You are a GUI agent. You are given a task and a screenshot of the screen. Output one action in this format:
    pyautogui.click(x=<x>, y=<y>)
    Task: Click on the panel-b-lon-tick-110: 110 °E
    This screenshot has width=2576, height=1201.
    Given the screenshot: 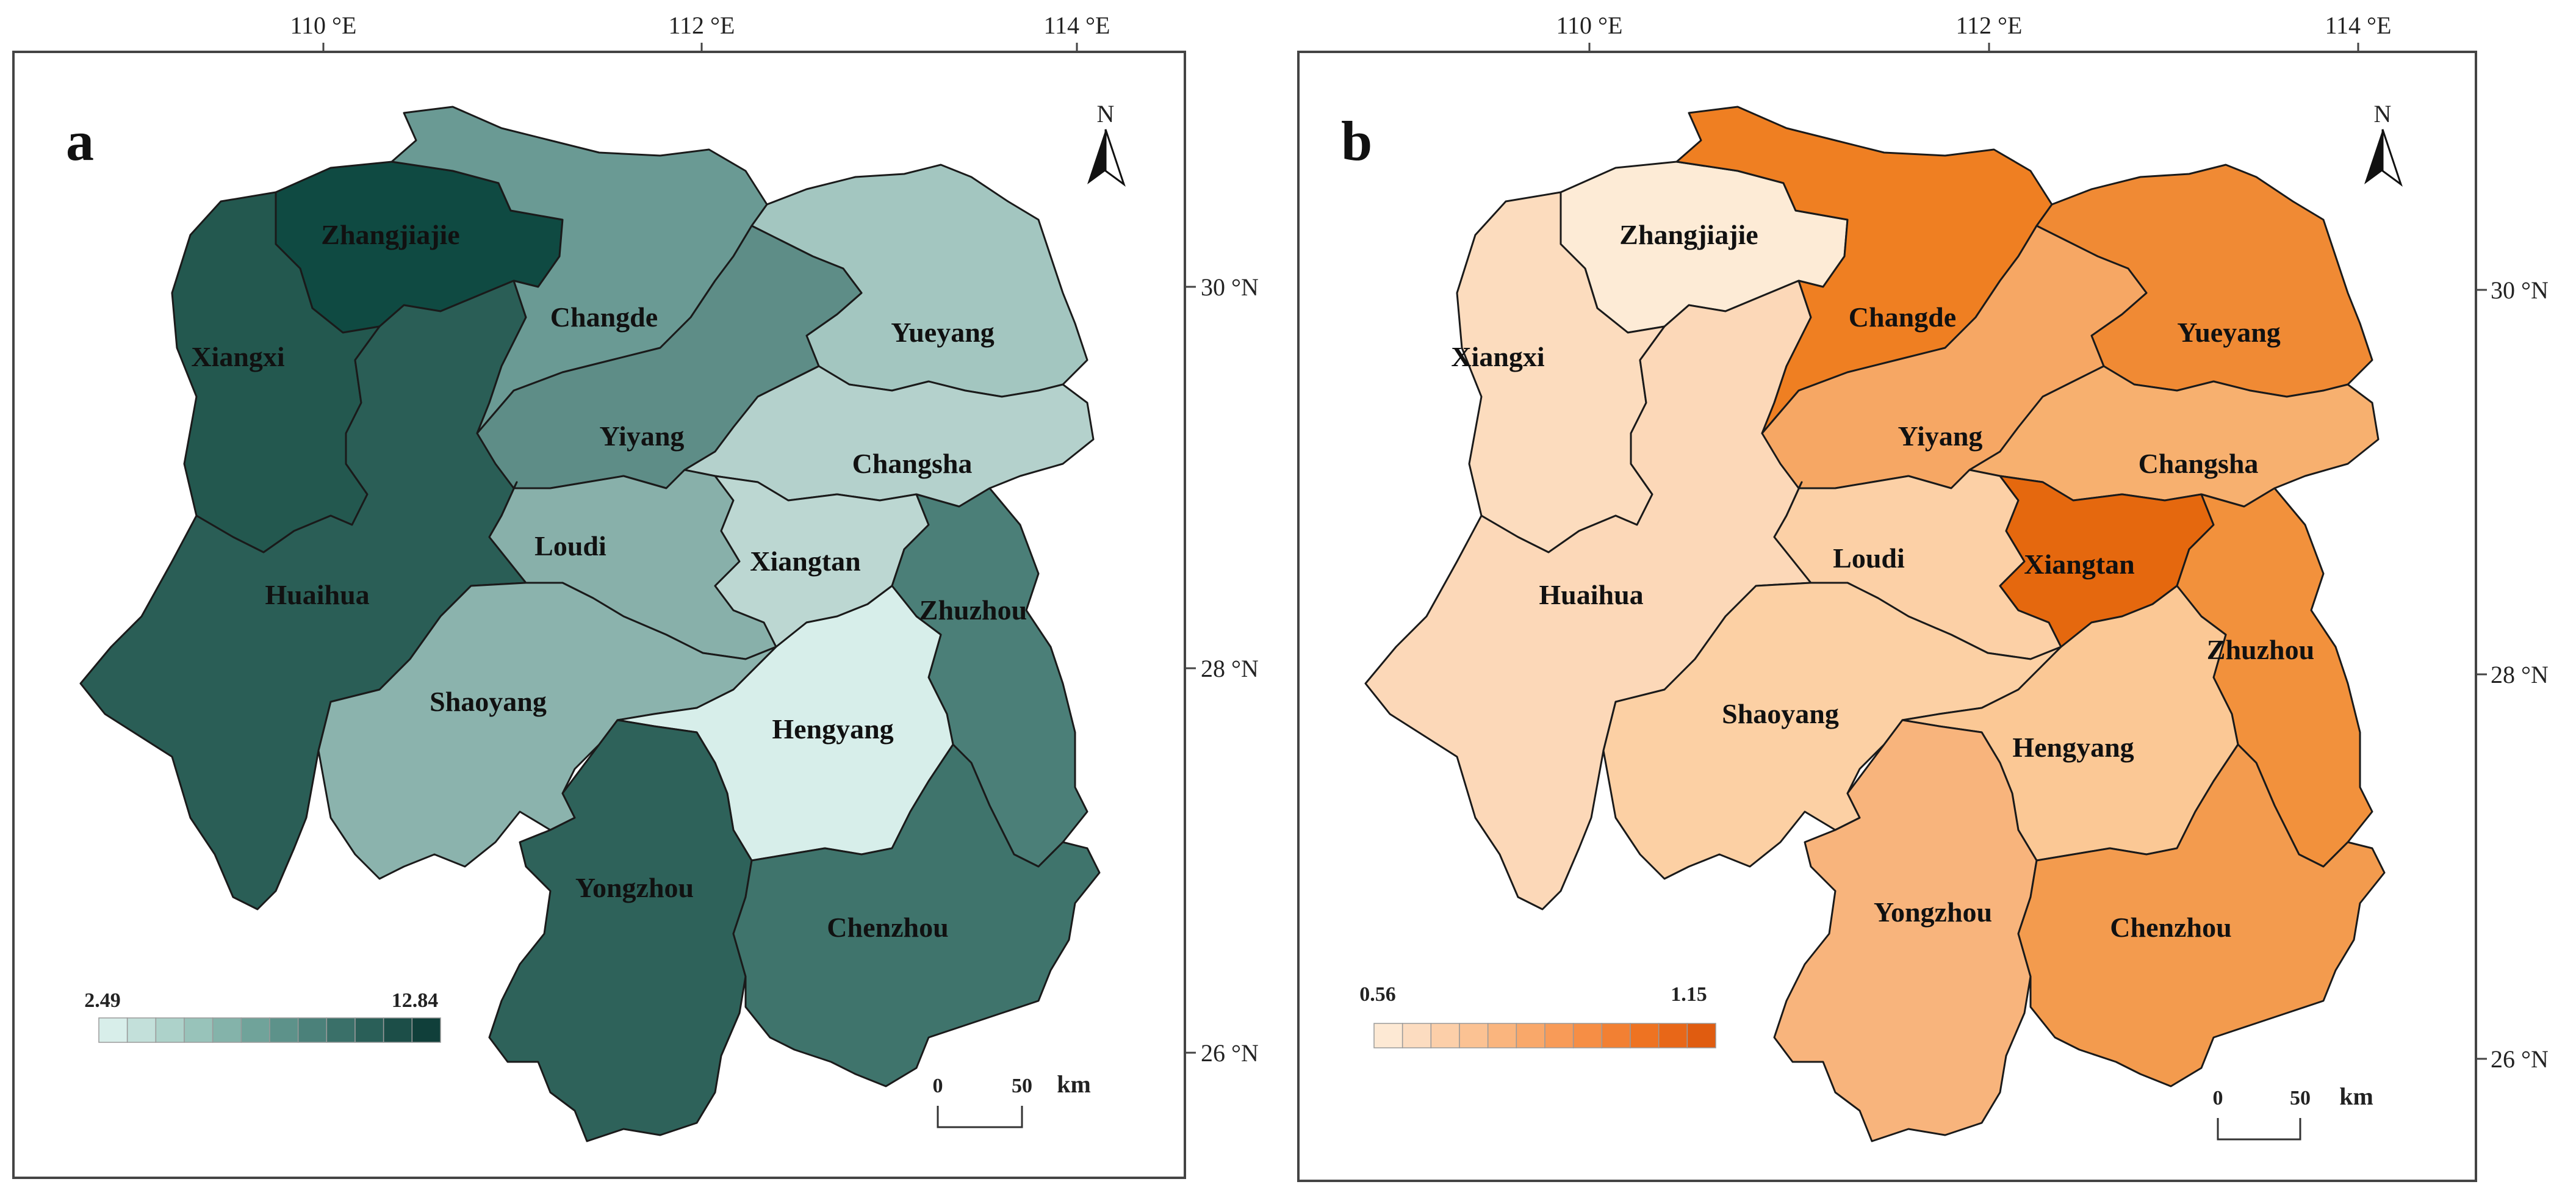 What is the action you would take?
    pyautogui.click(x=1589, y=25)
    